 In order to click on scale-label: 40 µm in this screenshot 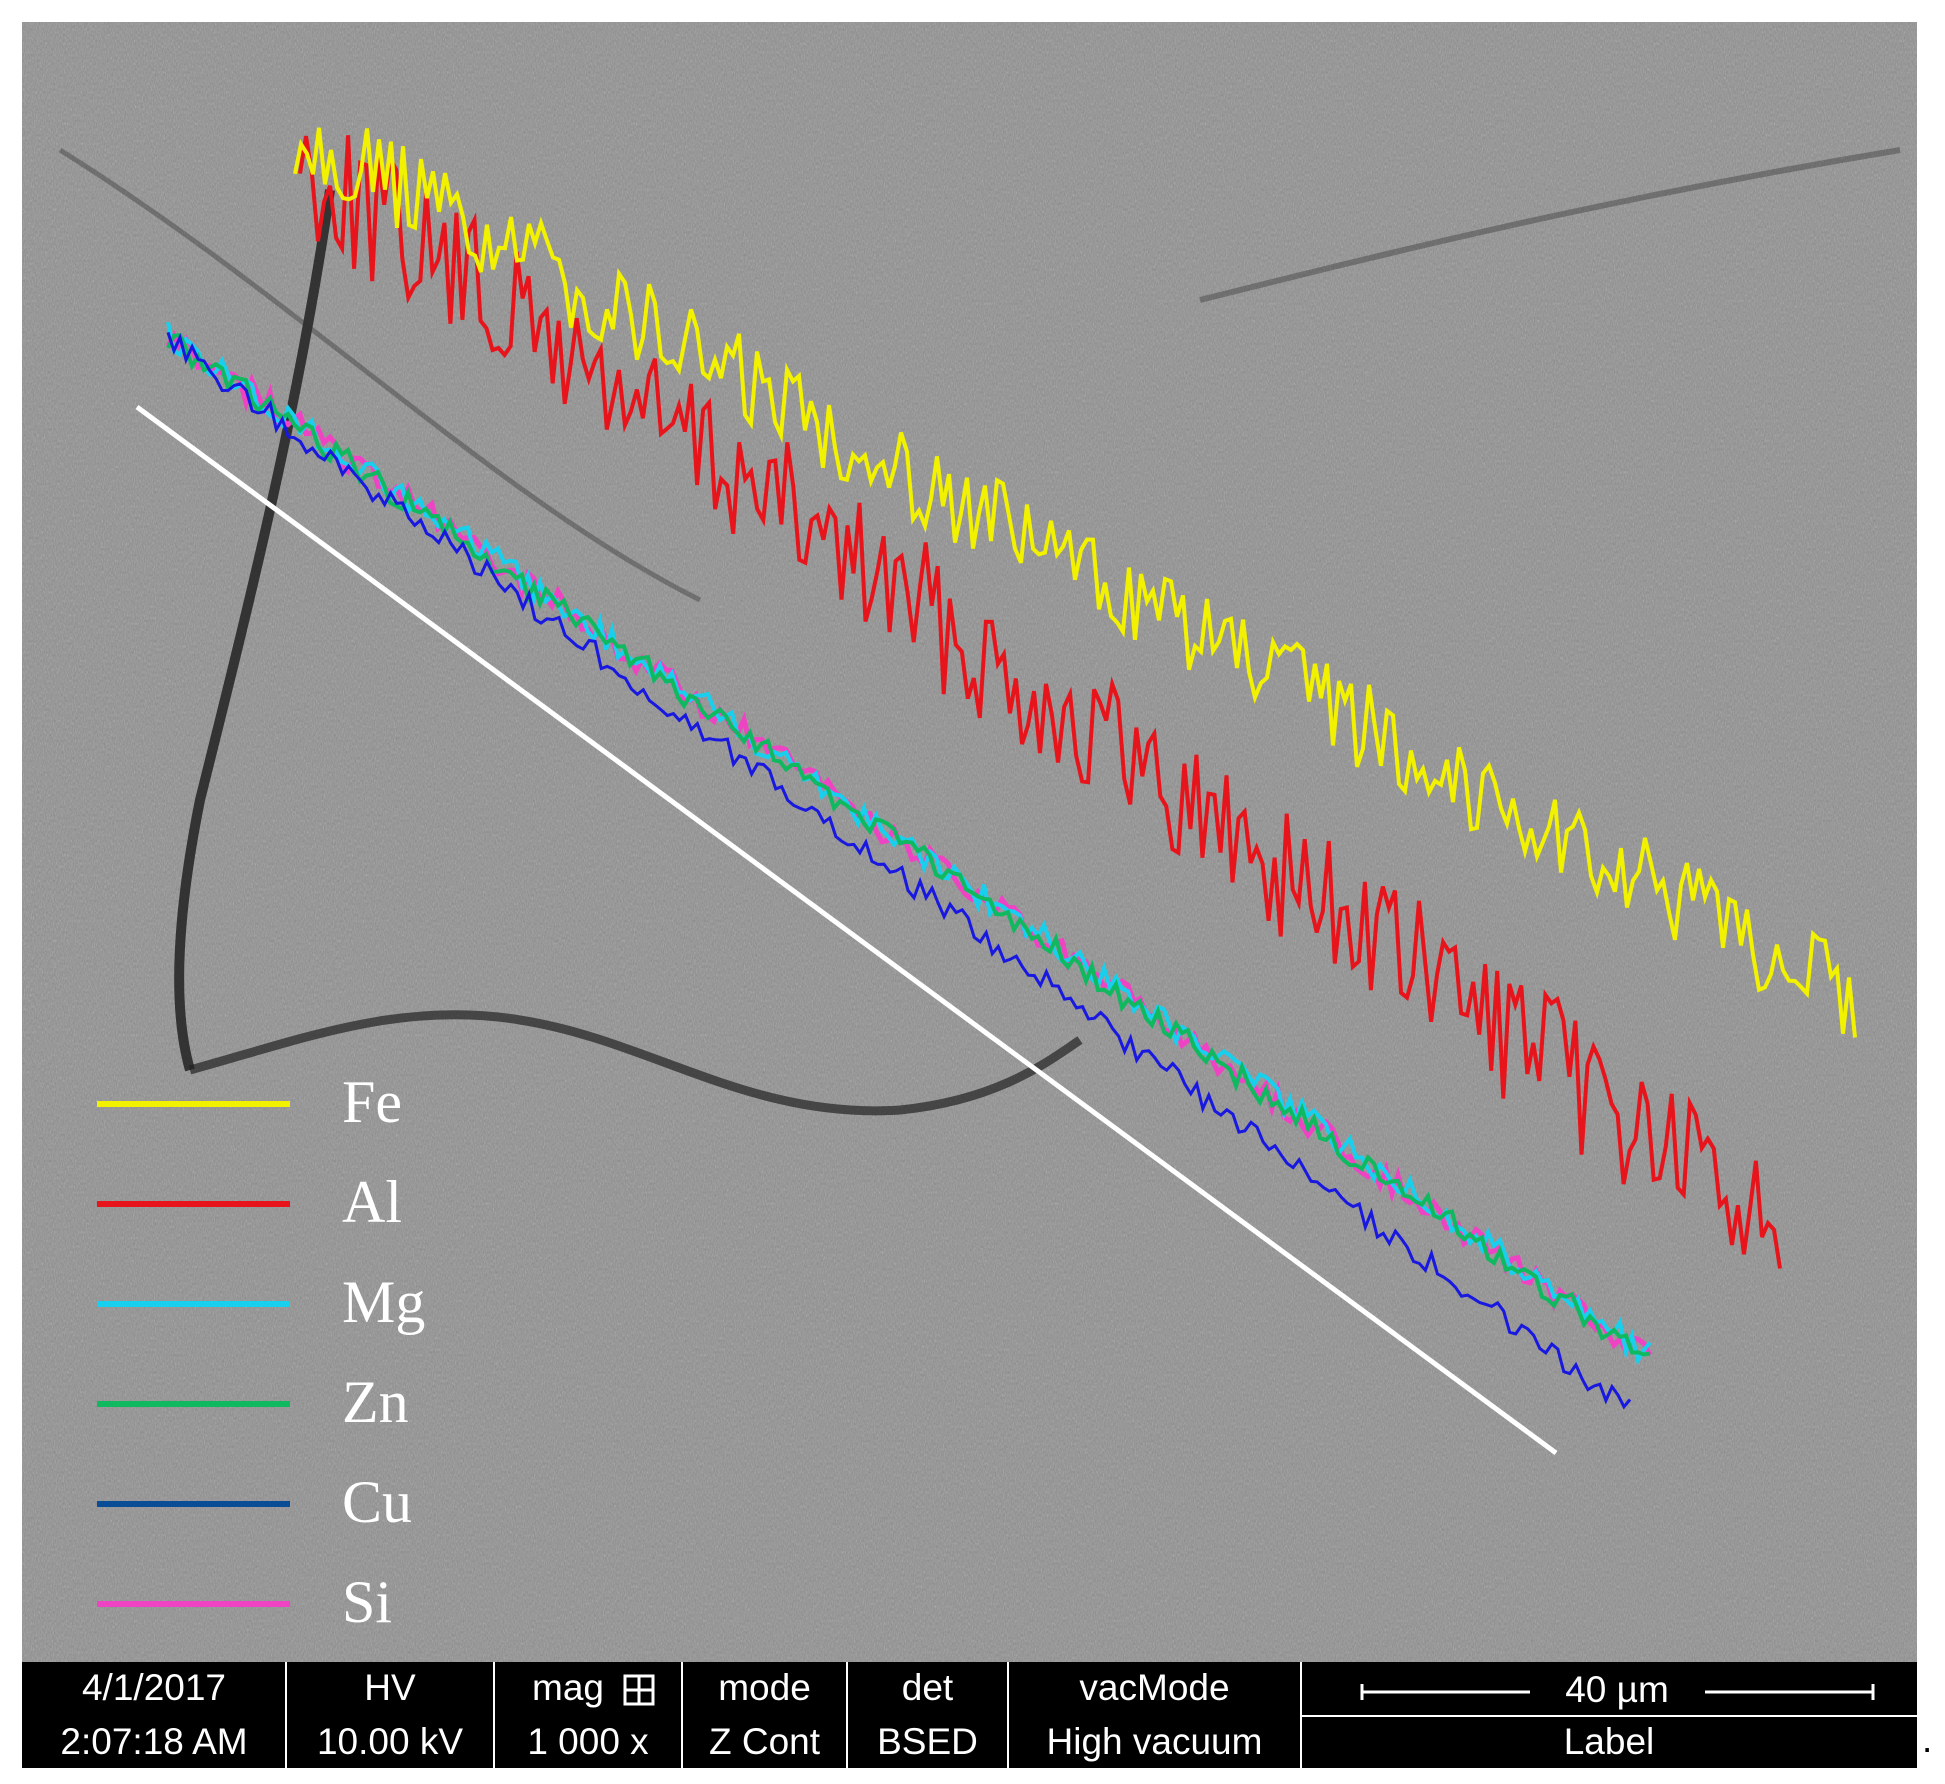, I will do `click(1617, 1689)`.